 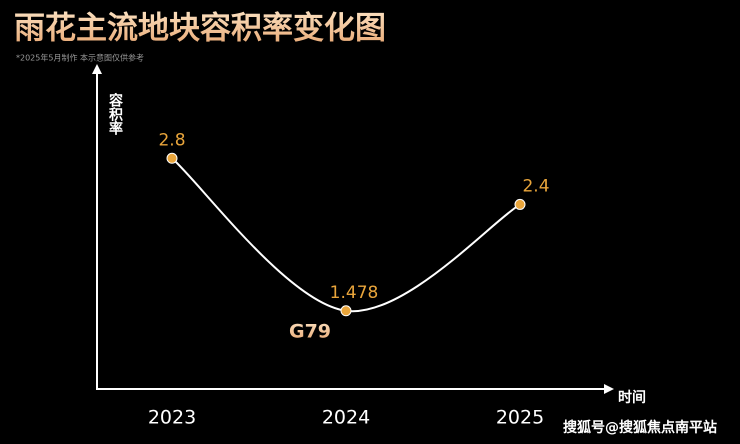 What do you see at coordinates (200, 29) in the screenshot?
I see `chart-title: 雨花主流地块容积率变化图` at bounding box center [200, 29].